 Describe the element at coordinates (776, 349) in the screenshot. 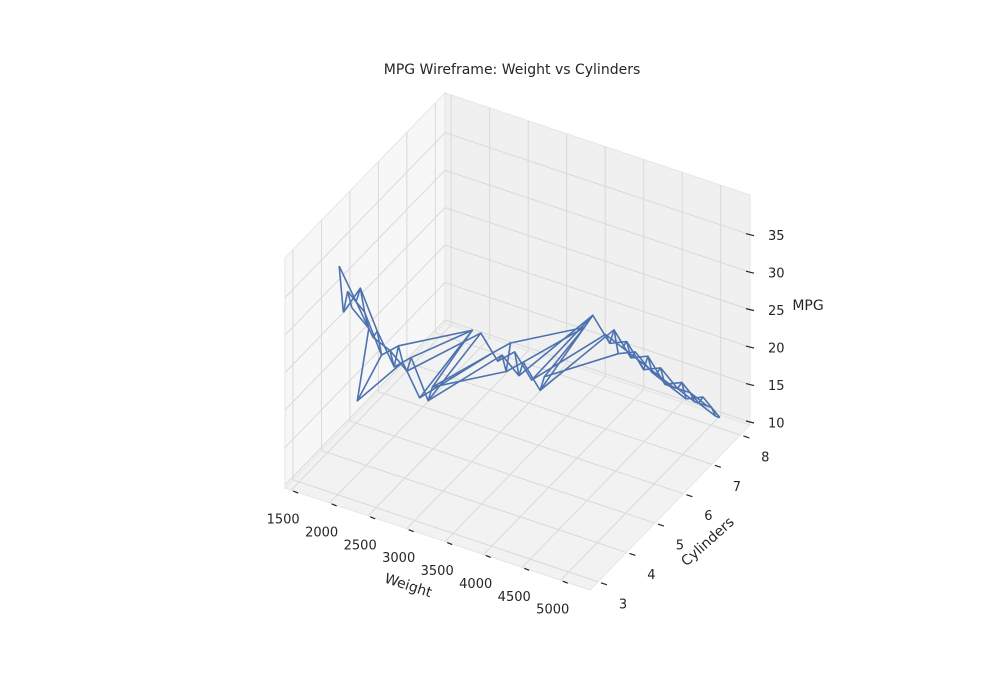

I see `z-tick-label: 20` at that location.